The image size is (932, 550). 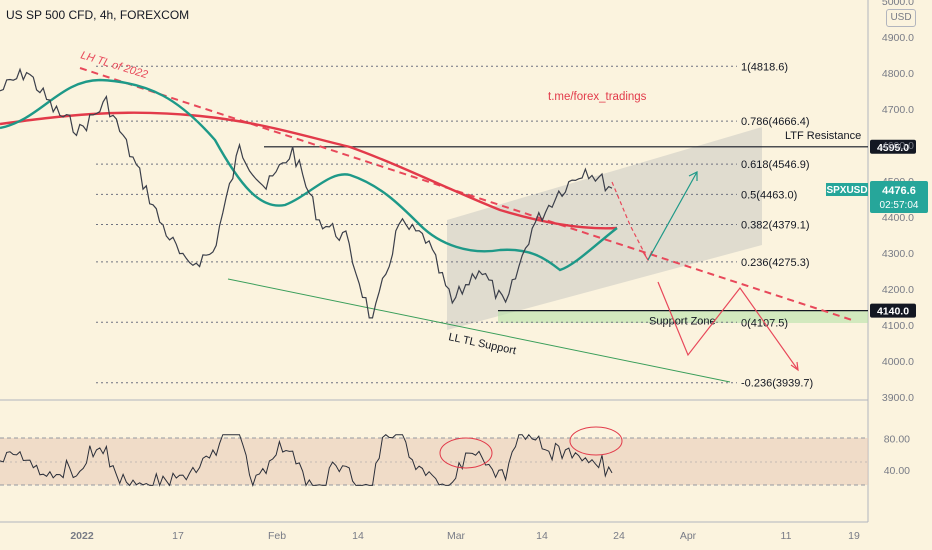 I want to click on time-tick-label: Apr, so click(x=688, y=536).